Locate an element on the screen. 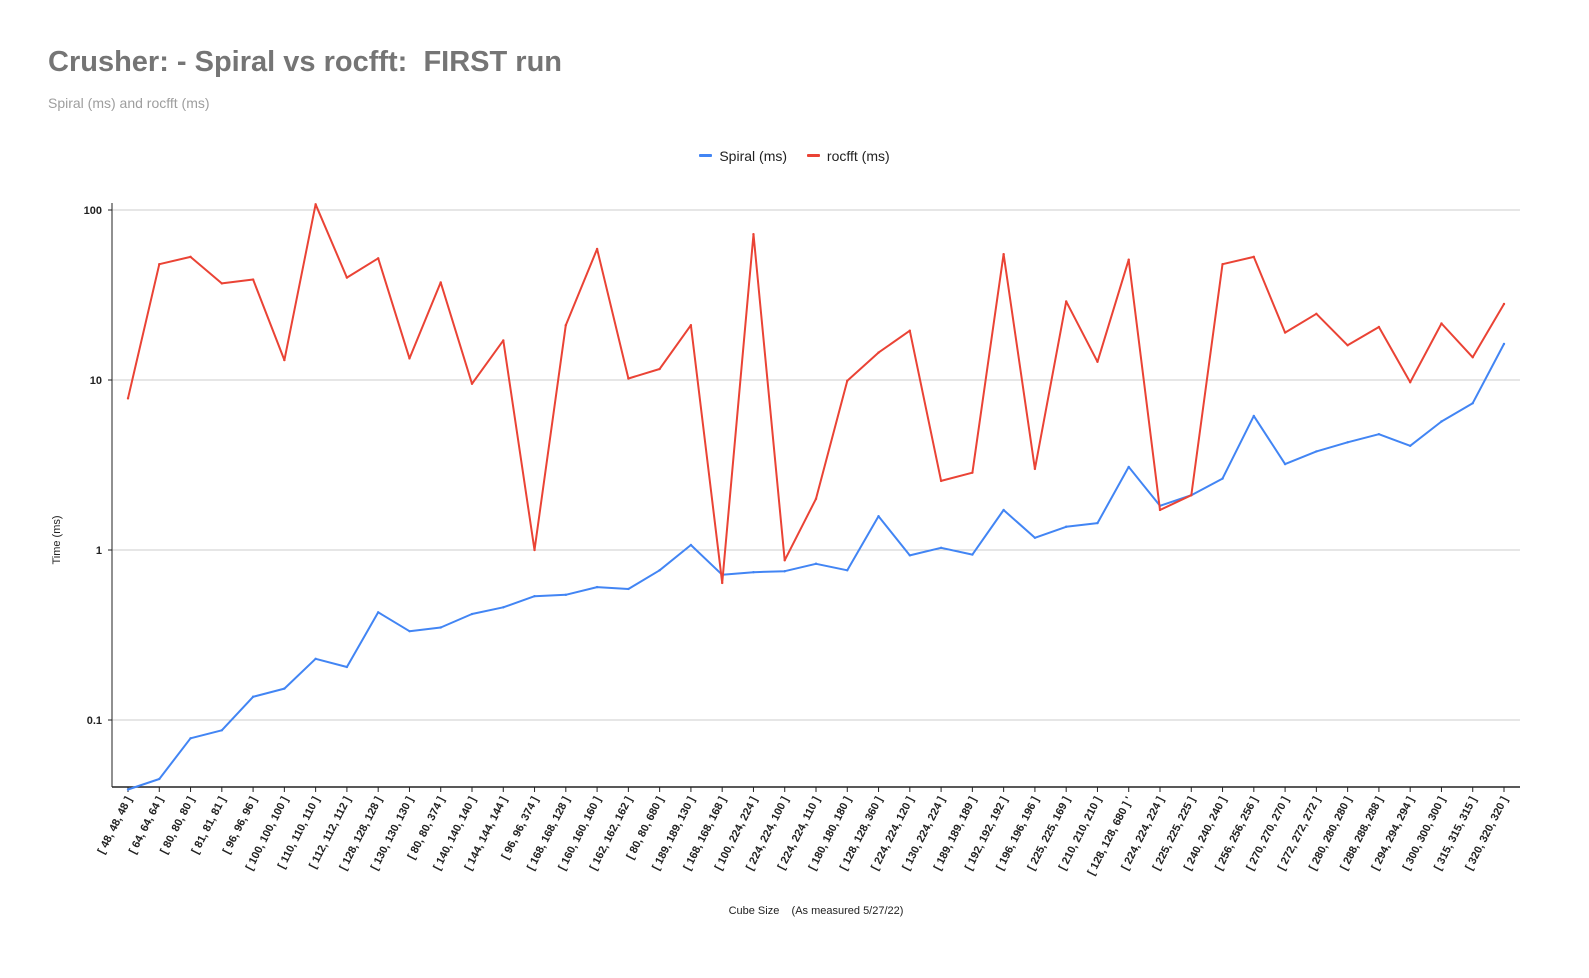 This screenshot has height=978, width=1589. legend: Spiral (ms) rocfft (ms) is located at coordinates (794, 154).